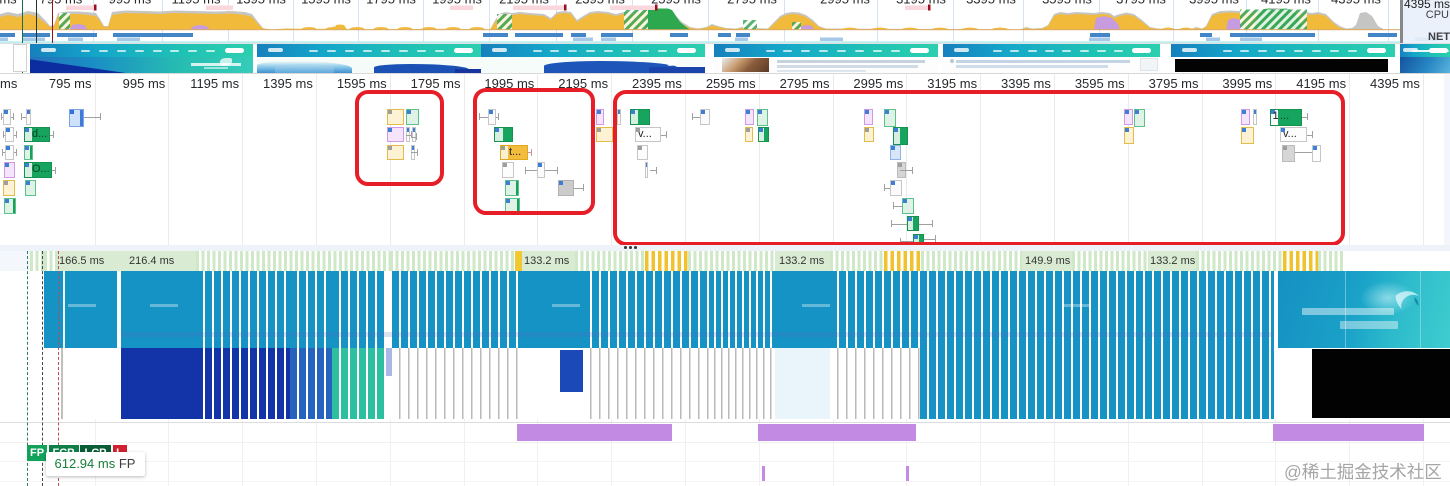 The height and width of the screenshot is (486, 1450). I want to click on svg-text: 1595 ms, so click(326, 3).